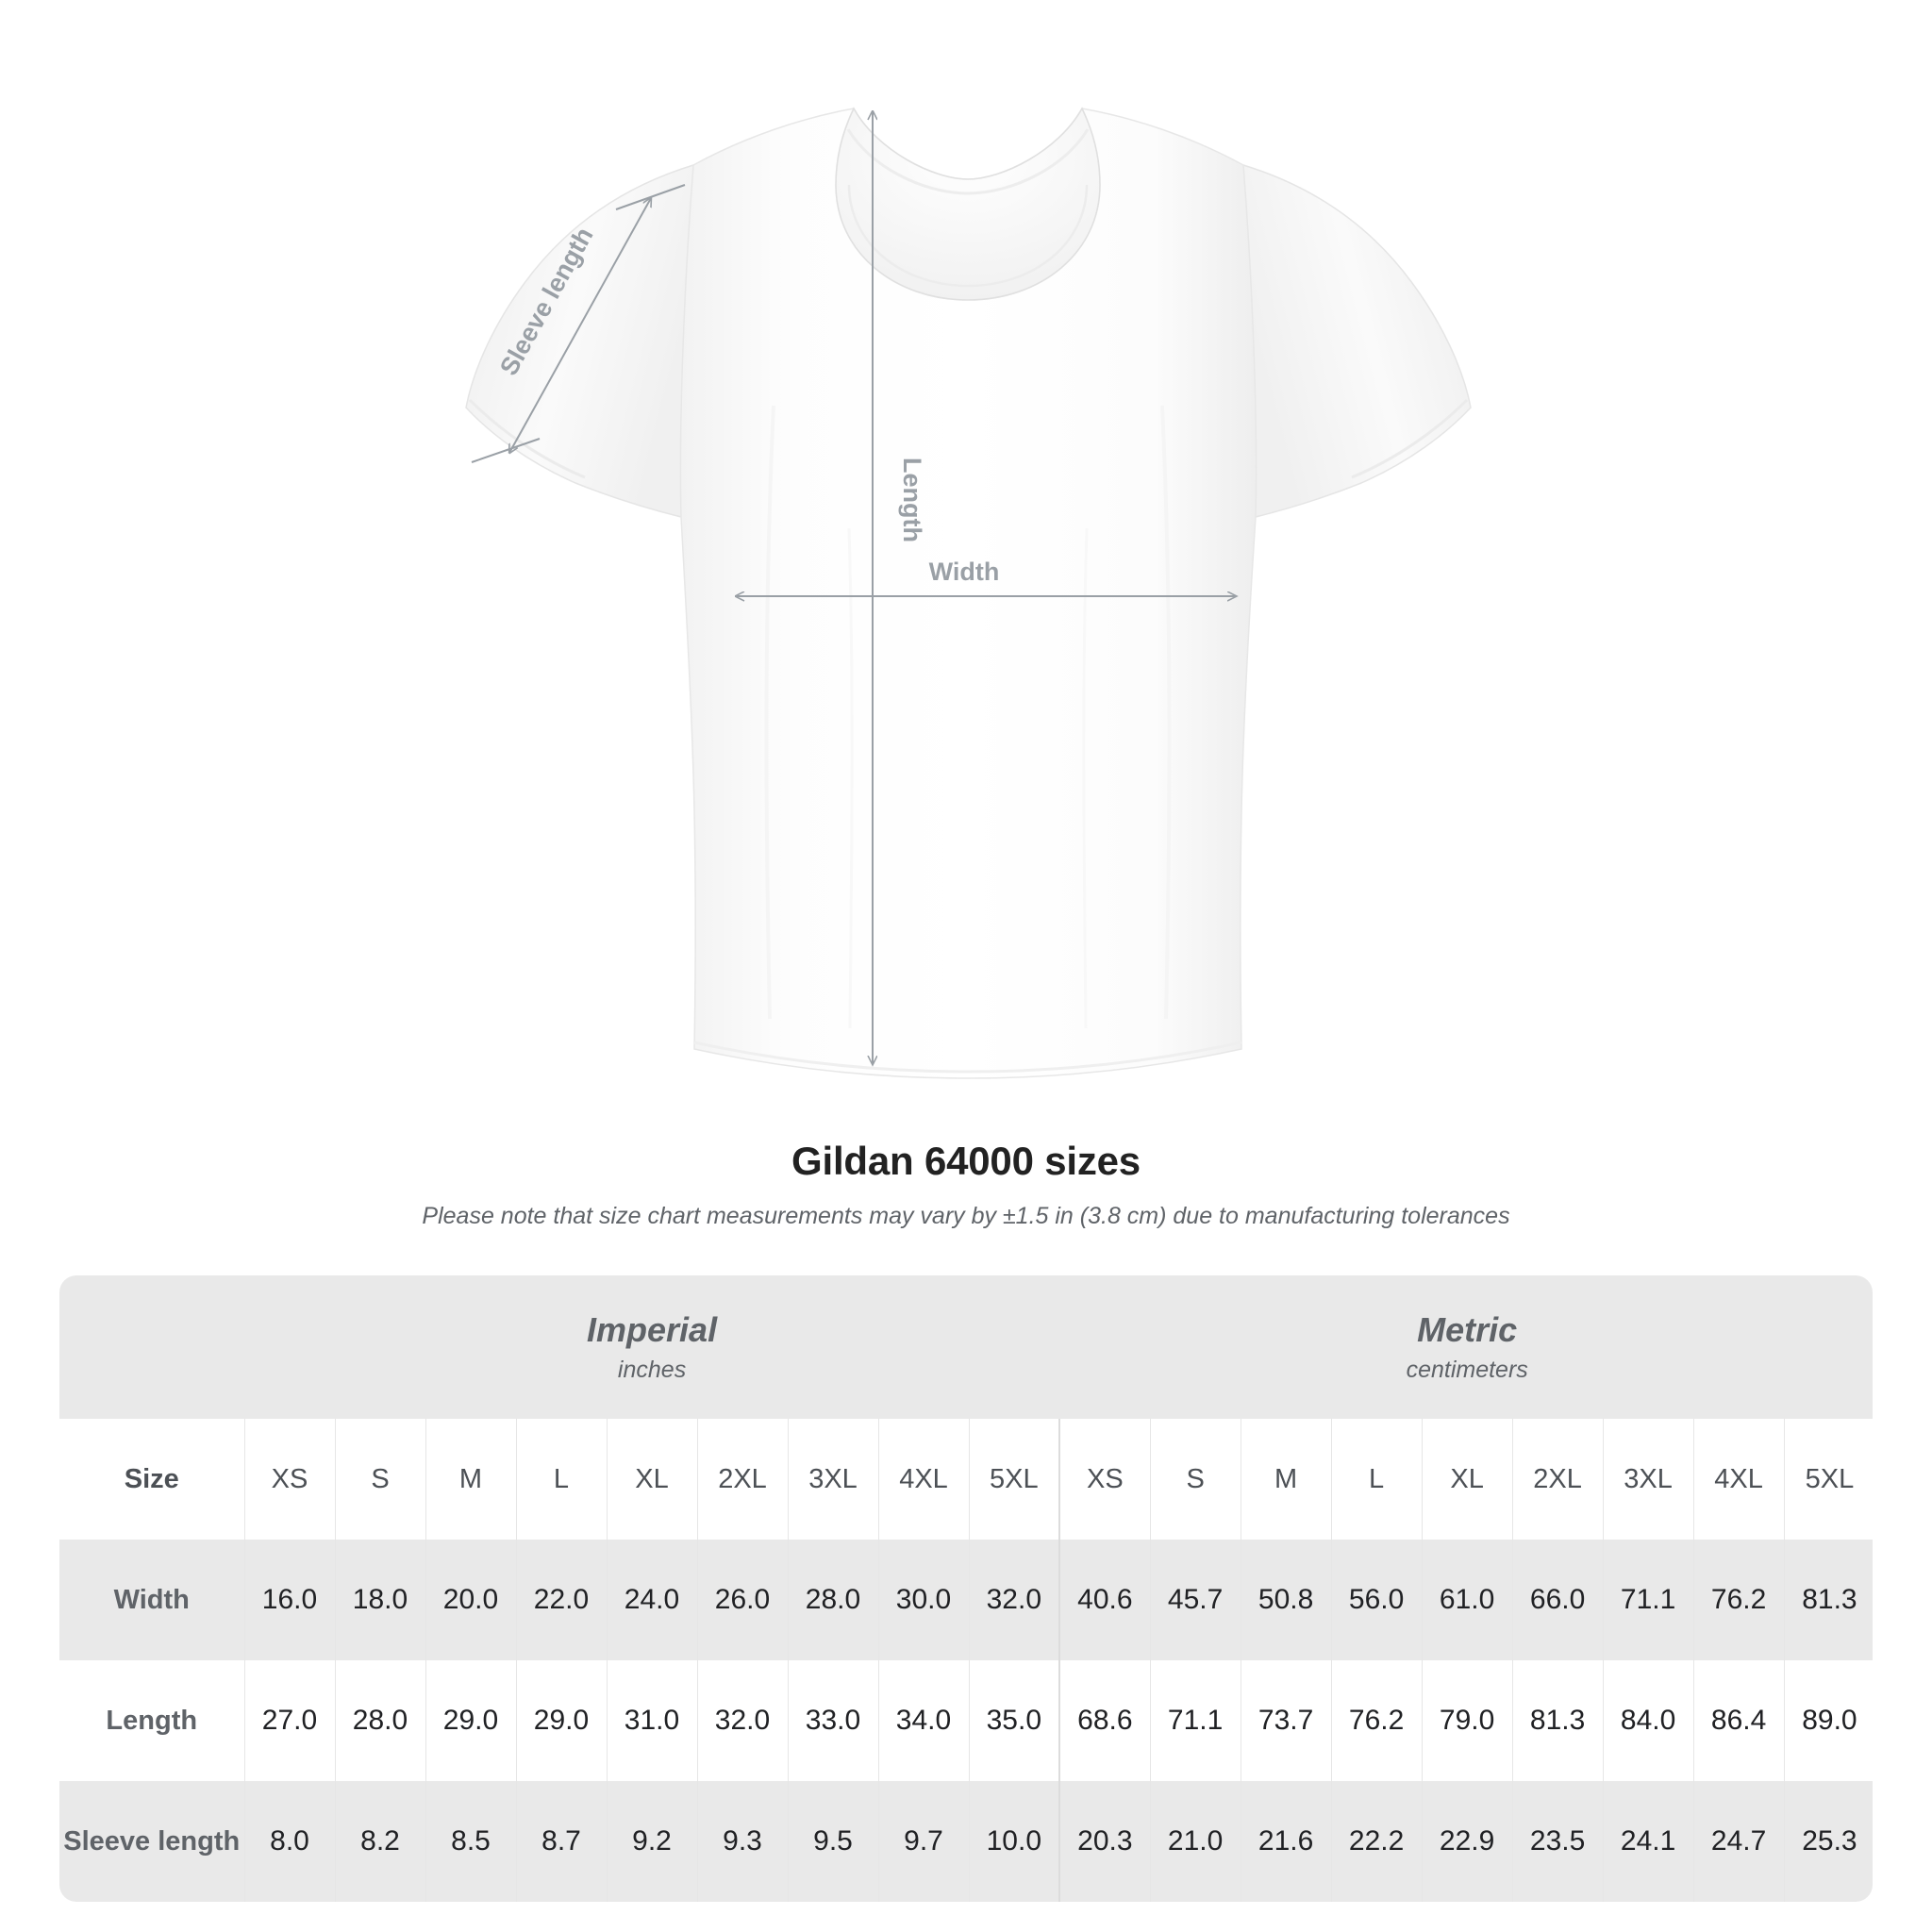  Describe the element at coordinates (1195, 1479) in the screenshot. I see `size-header-metric-s: S` at that location.